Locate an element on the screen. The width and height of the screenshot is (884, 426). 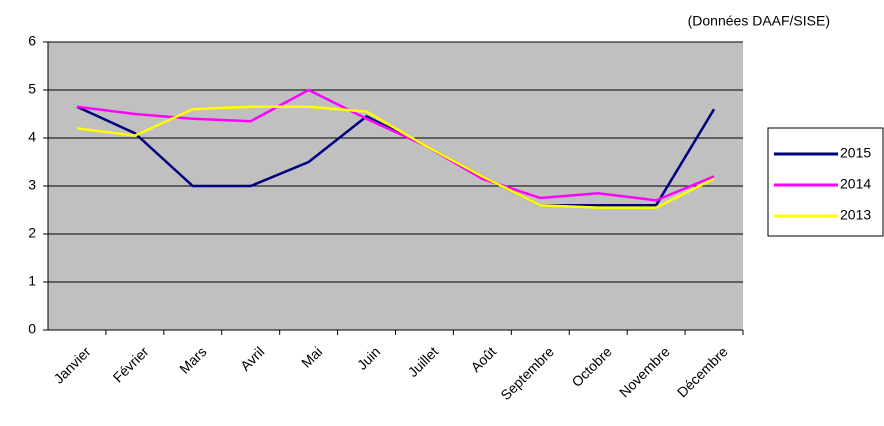
x-tick-label: Décembre is located at coordinates (702, 371).